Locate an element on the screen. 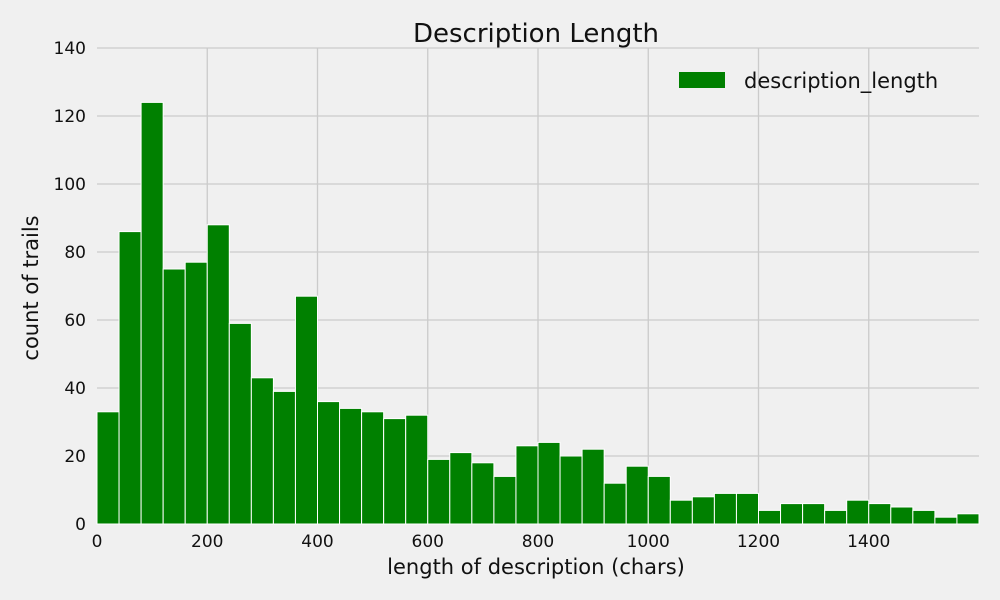  y-tick-label: 100 is located at coordinates (70, 185).